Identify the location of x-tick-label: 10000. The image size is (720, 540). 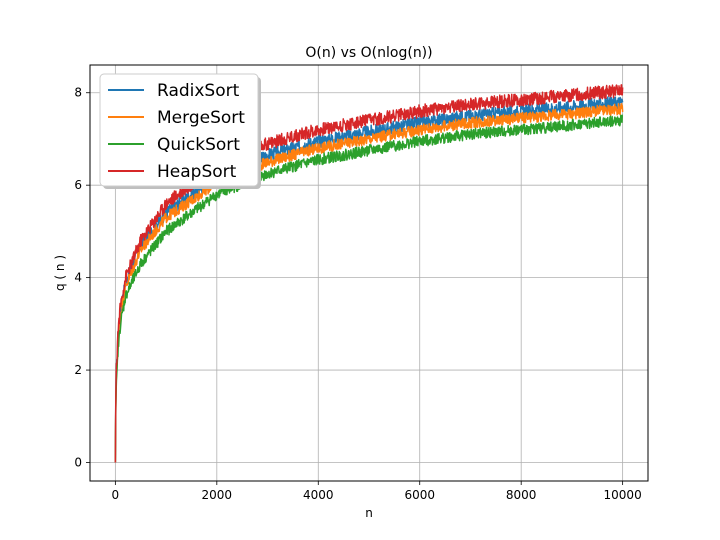
(623, 495).